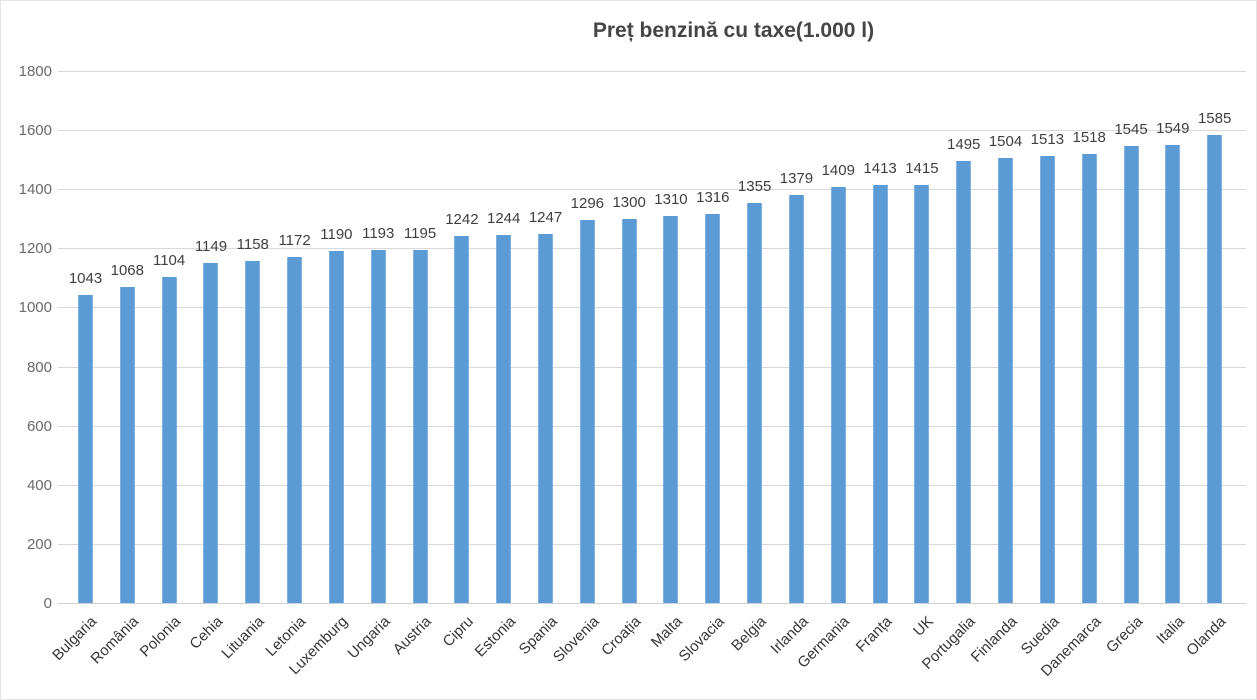  I want to click on value-label: 1149, so click(211, 247).